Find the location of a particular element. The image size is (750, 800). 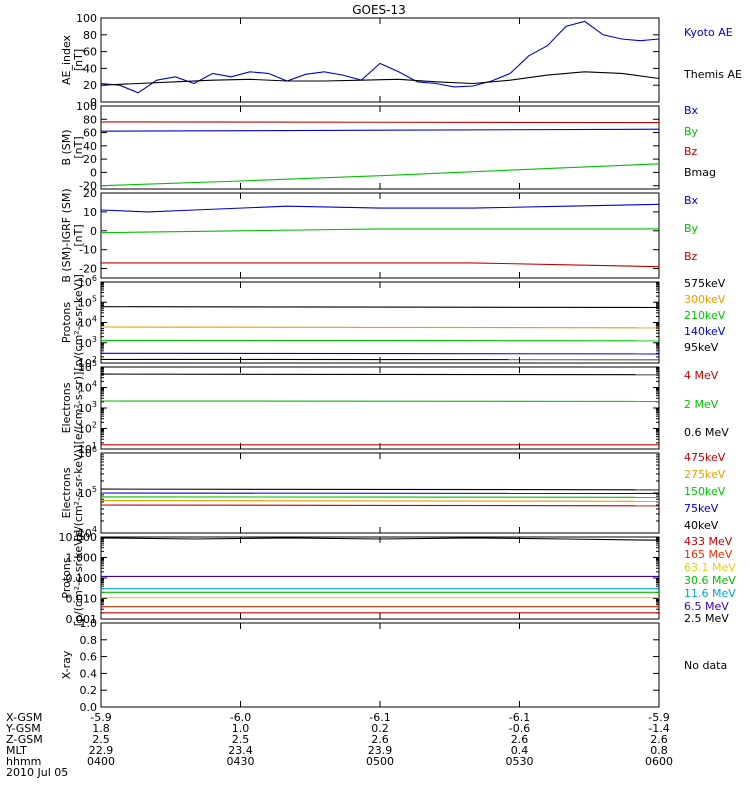

legend-entry: 140keV is located at coordinates (705, 331).